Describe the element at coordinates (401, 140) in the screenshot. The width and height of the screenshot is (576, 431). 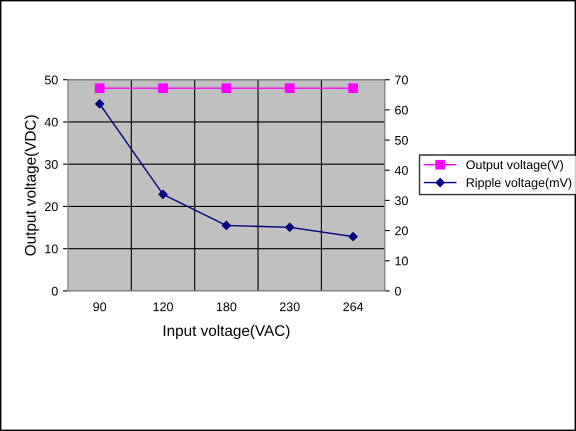
I see `y2-tick-label: 50` at that location.